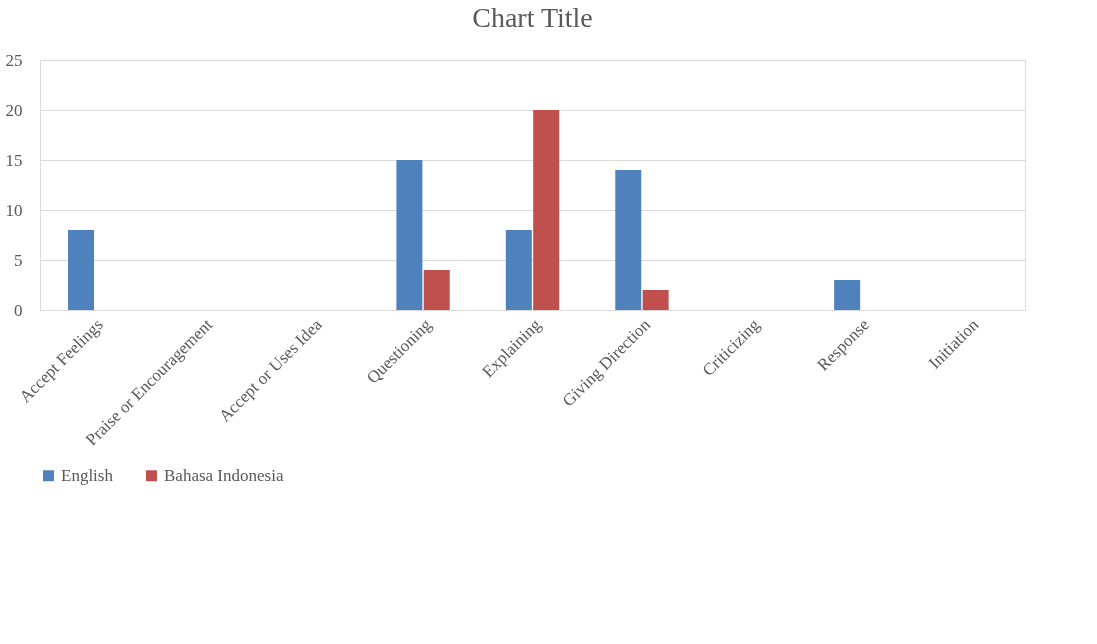 The width and height of the screenshot is (1097, 644). Describe the element at coordinates (87, 475) in the screenshot. I see `legend-label: English` at that location.